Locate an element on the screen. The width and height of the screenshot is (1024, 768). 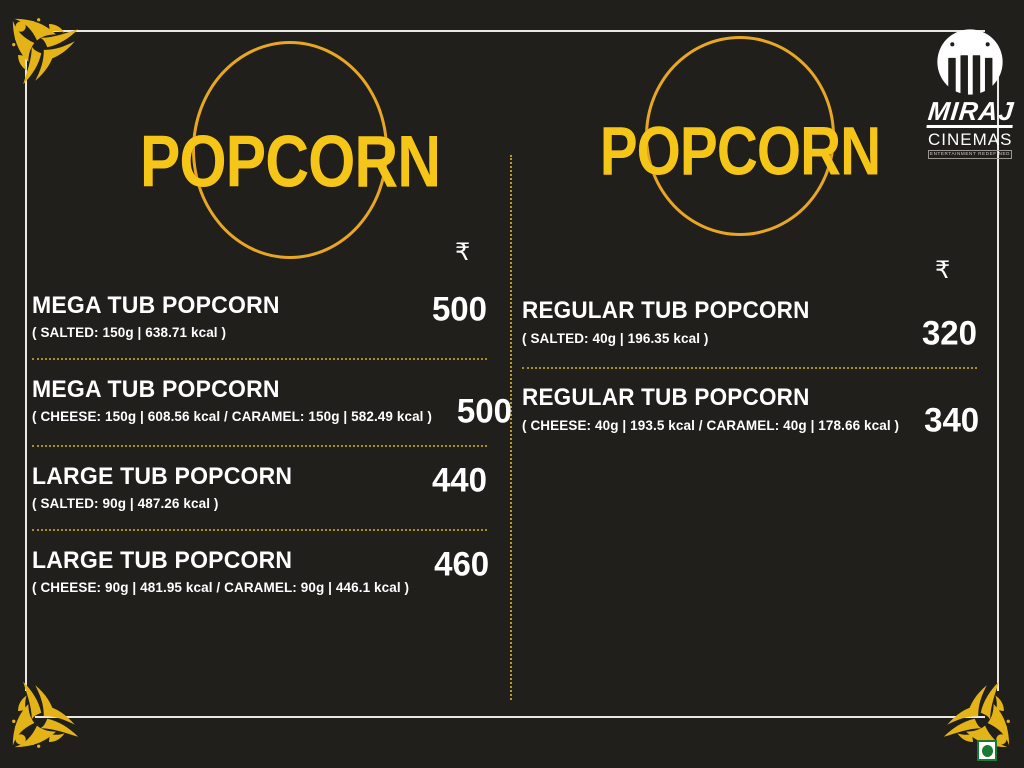
rupee-symbol-right: ₹ is located at coordinates (943, 270).